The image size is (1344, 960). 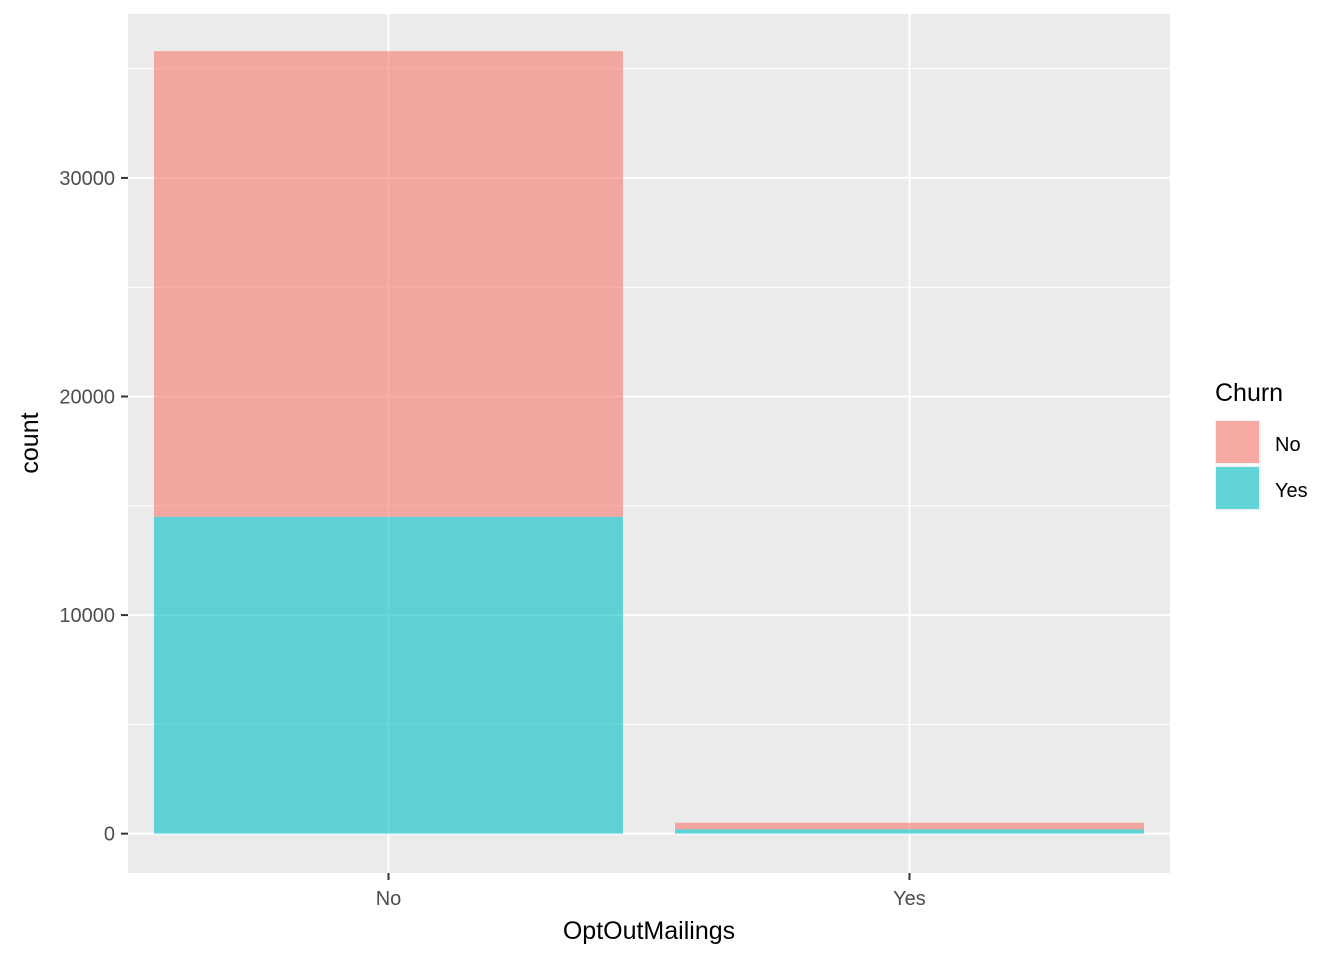 What do you see at coordinates (1237, 442) in the screenshot?
I see `legend-swatch-no` at bounding box center [1237, 442].